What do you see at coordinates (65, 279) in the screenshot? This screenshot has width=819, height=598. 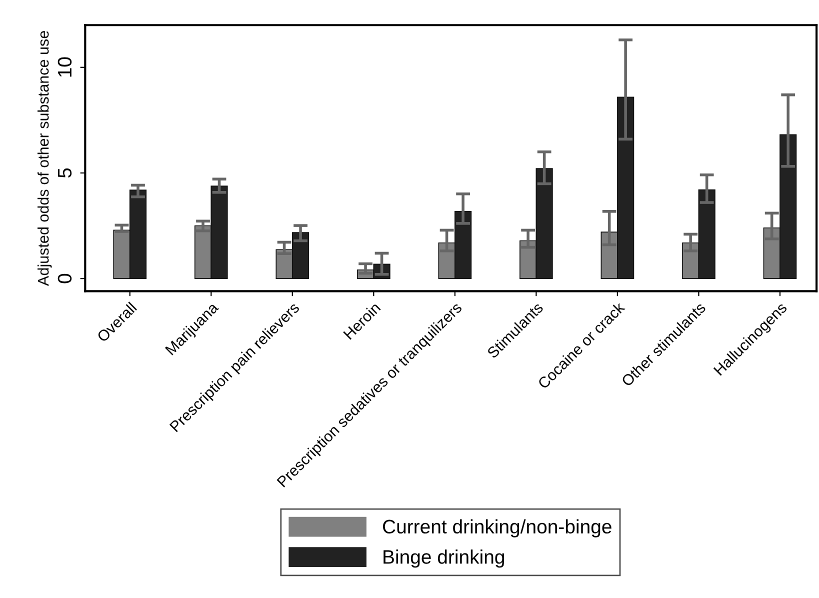 I see `y-tick-label: 0` at bounding box center [65, 279].